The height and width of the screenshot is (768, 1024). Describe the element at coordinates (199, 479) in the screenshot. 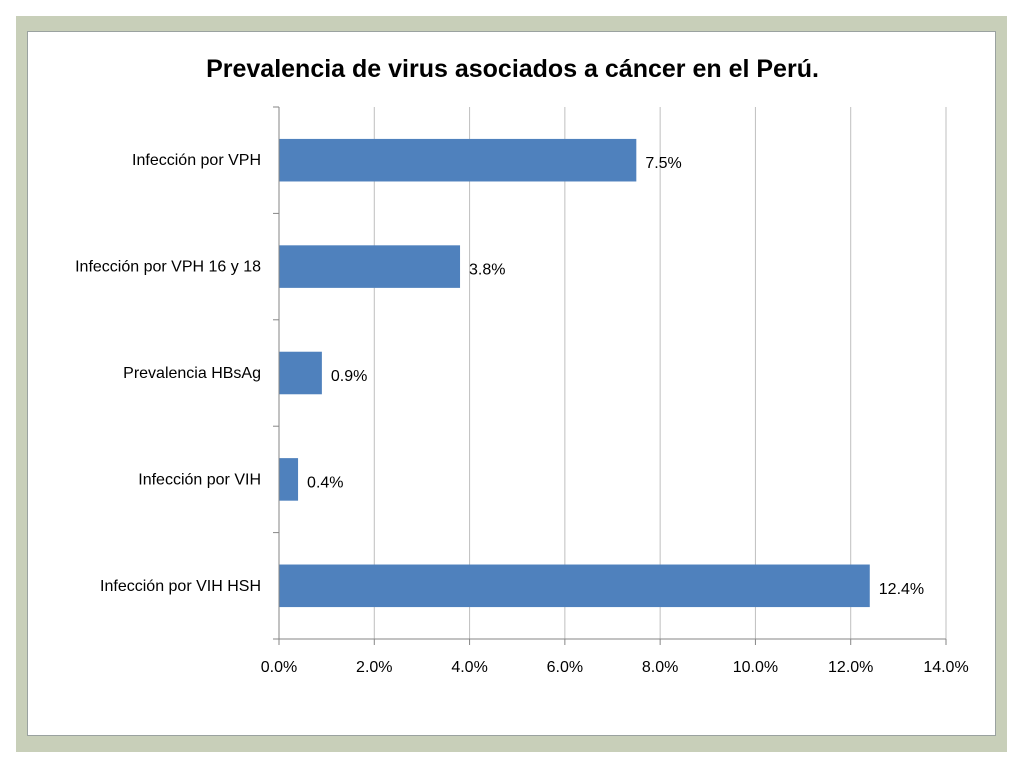

I see `category-label: Infección por VIH` at that location.